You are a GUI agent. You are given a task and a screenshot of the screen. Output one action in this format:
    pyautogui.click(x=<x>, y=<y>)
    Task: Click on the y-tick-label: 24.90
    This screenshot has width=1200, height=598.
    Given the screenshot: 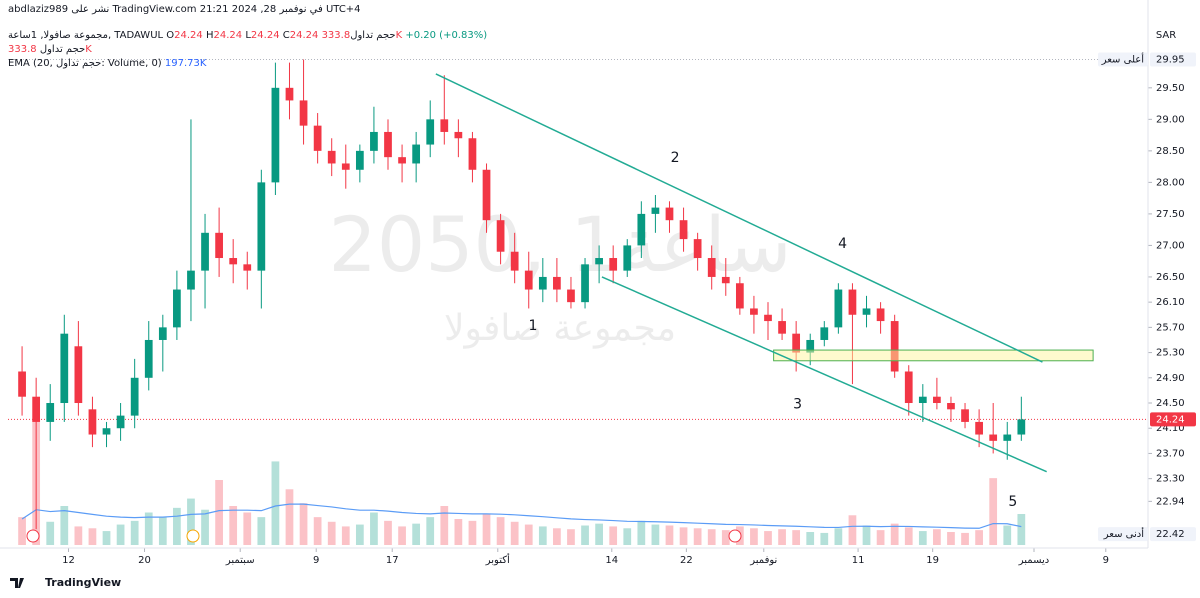 What is the action you would take?
    pyautogui.click(x=1170, y=378)
    